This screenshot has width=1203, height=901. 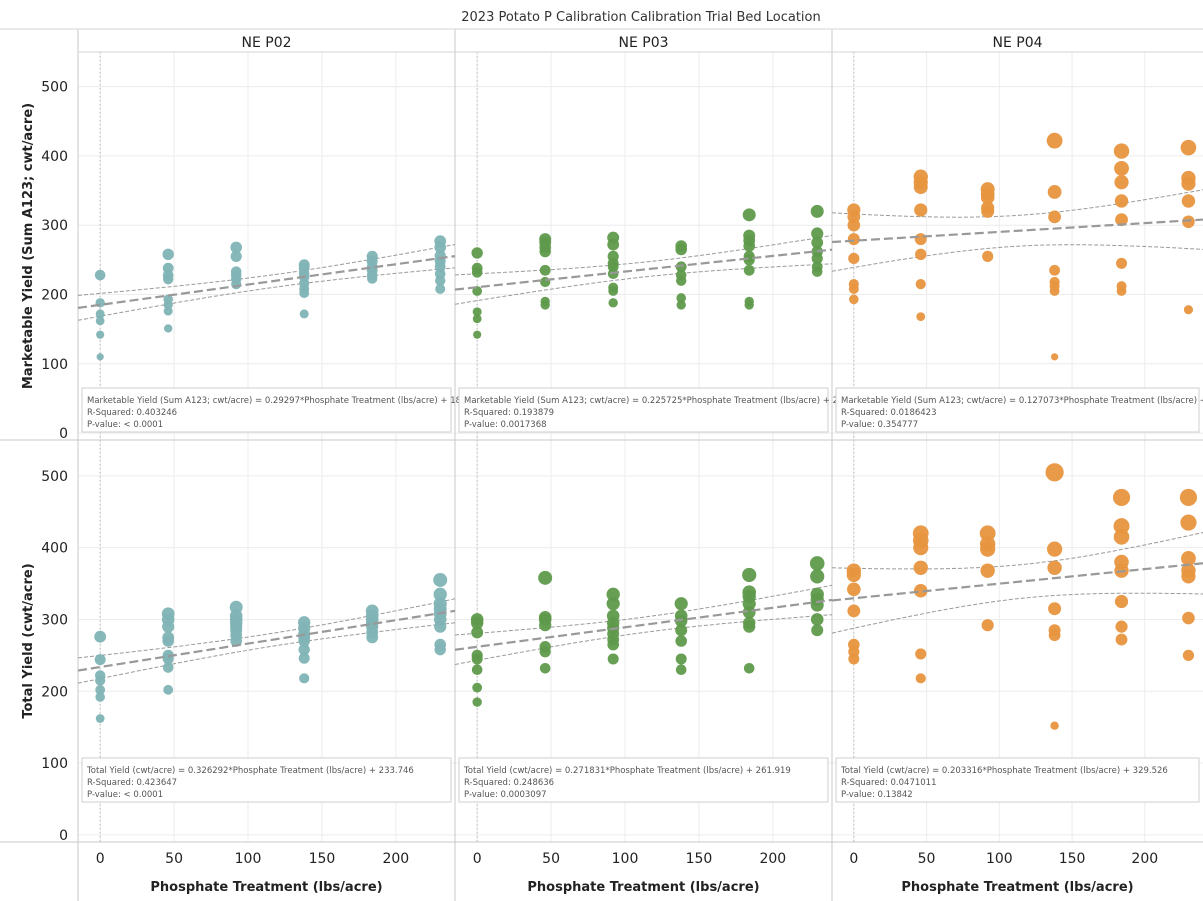 I want to click on x-tick-label: 50, so click(x=927, y=859).